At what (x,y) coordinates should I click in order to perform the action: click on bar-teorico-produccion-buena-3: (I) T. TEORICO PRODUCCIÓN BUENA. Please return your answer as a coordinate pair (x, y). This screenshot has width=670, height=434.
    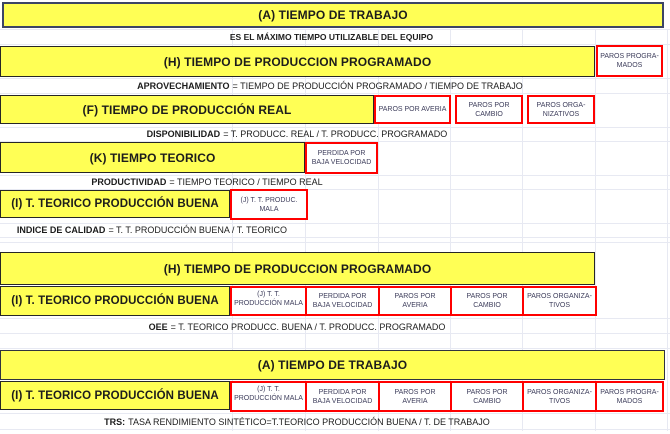
    Looking at the image, I should click on (115, 395).